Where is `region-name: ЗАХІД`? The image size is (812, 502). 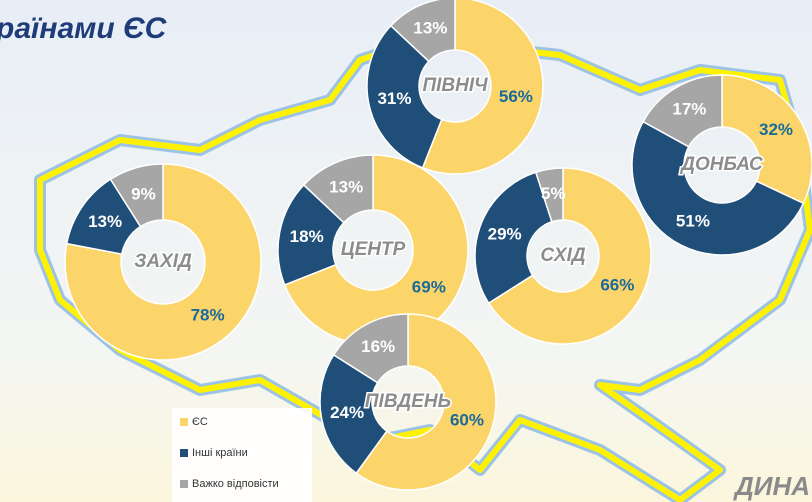 region-name: ЗАХІД is located at coordinates (163, 261).